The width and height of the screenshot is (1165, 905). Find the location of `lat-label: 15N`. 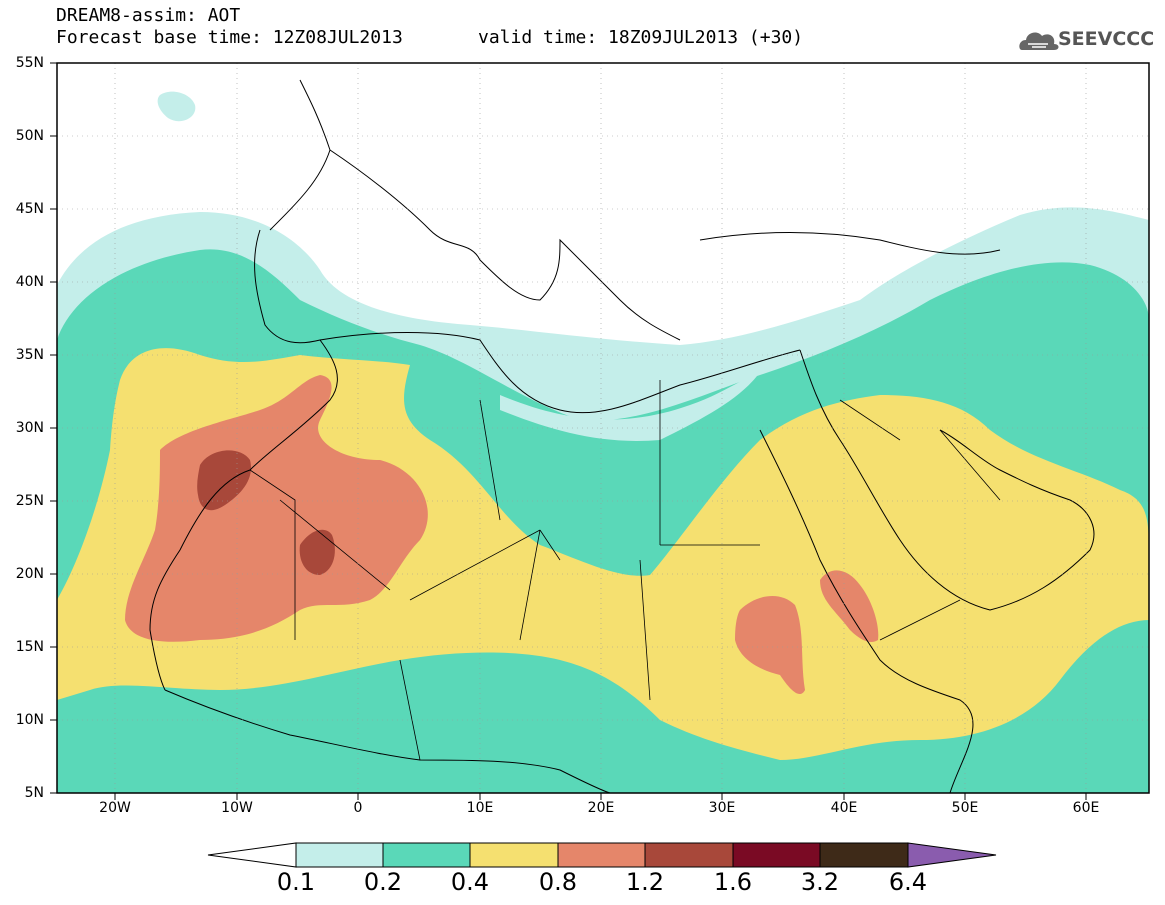

lat-label: 15N is located at coordinates (29, 647).